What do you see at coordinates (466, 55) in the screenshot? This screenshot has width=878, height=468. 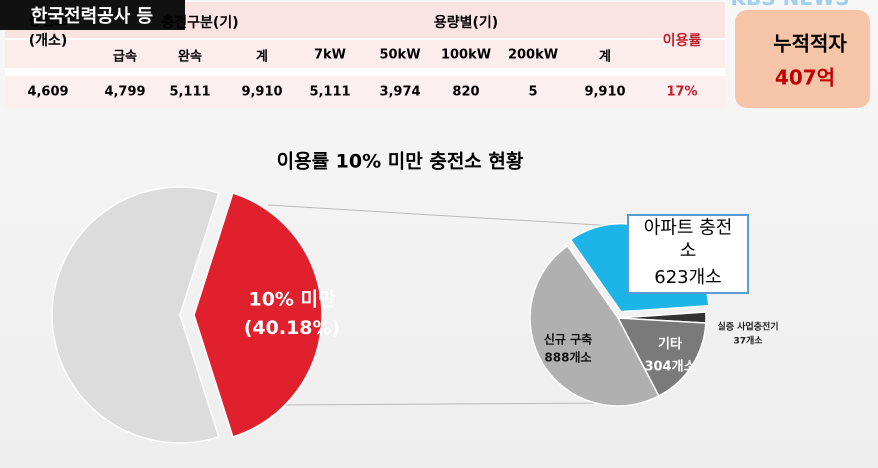 I see `table-column: 100kW` at bounding box center [466, 55].